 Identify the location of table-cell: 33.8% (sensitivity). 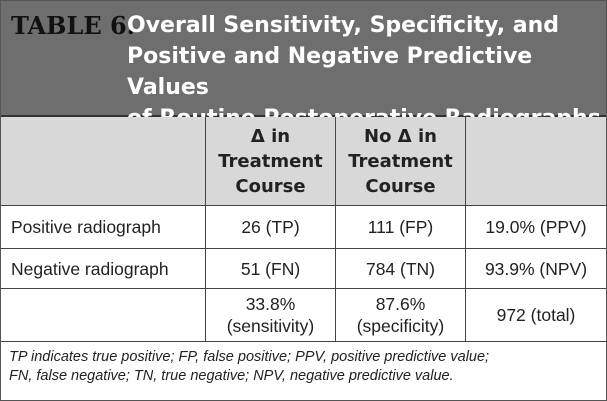
(271, 315).